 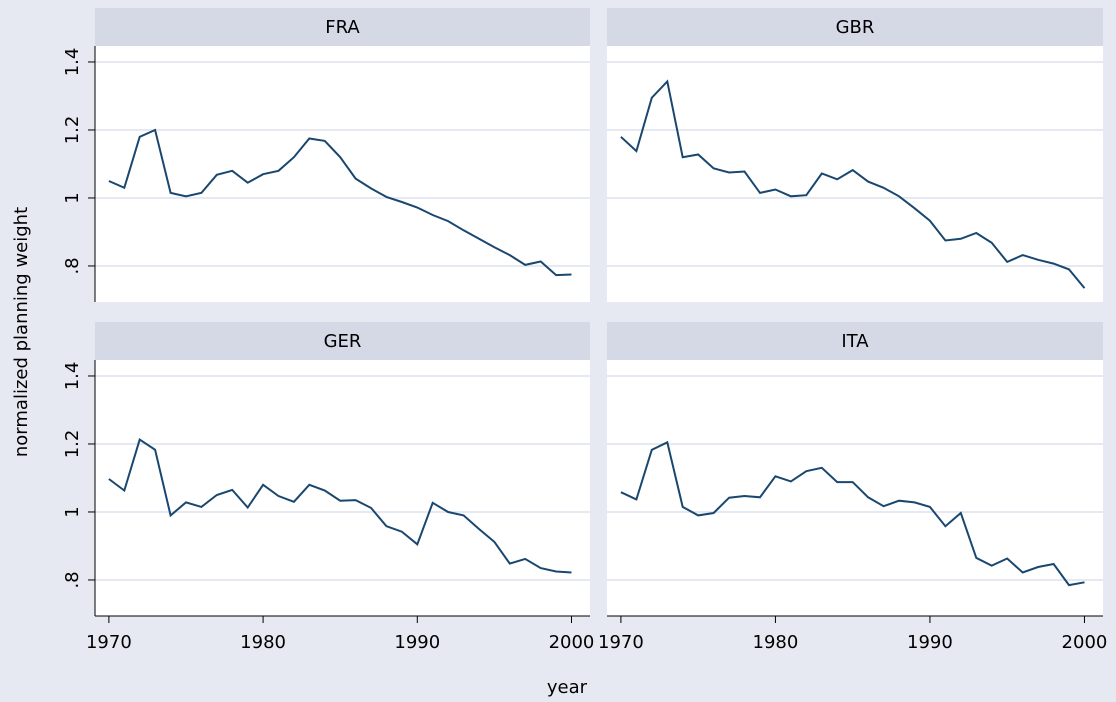 I want to click on panel-title: GBR, so click(x=855, y=27).